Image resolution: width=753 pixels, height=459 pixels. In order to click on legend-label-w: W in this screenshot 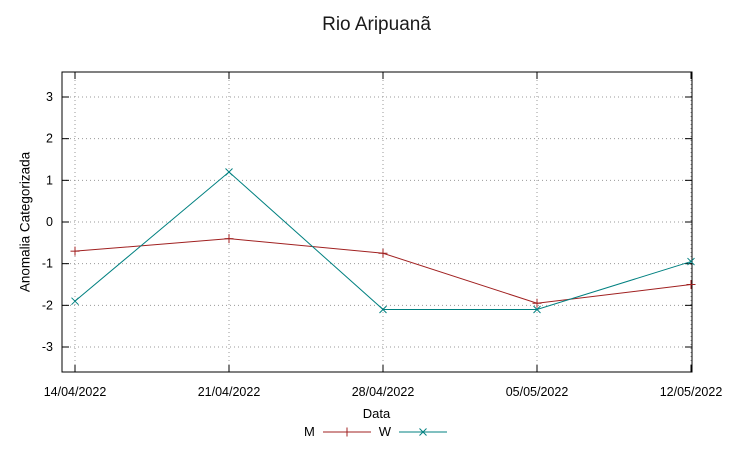, I will do `click(385, 431)`.